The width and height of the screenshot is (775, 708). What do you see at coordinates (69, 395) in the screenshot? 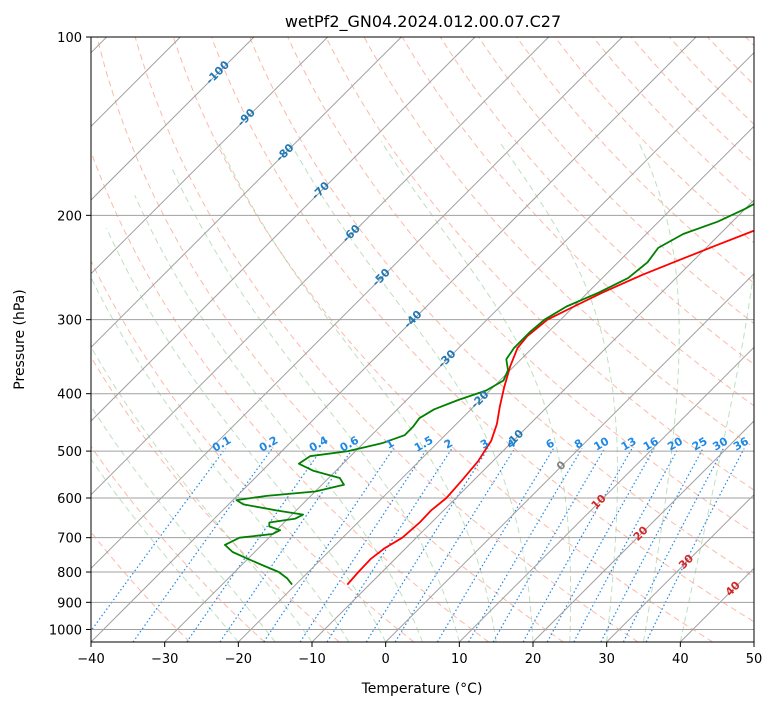
I see `y-tick-label: 400` at bounding box center [69, 395].